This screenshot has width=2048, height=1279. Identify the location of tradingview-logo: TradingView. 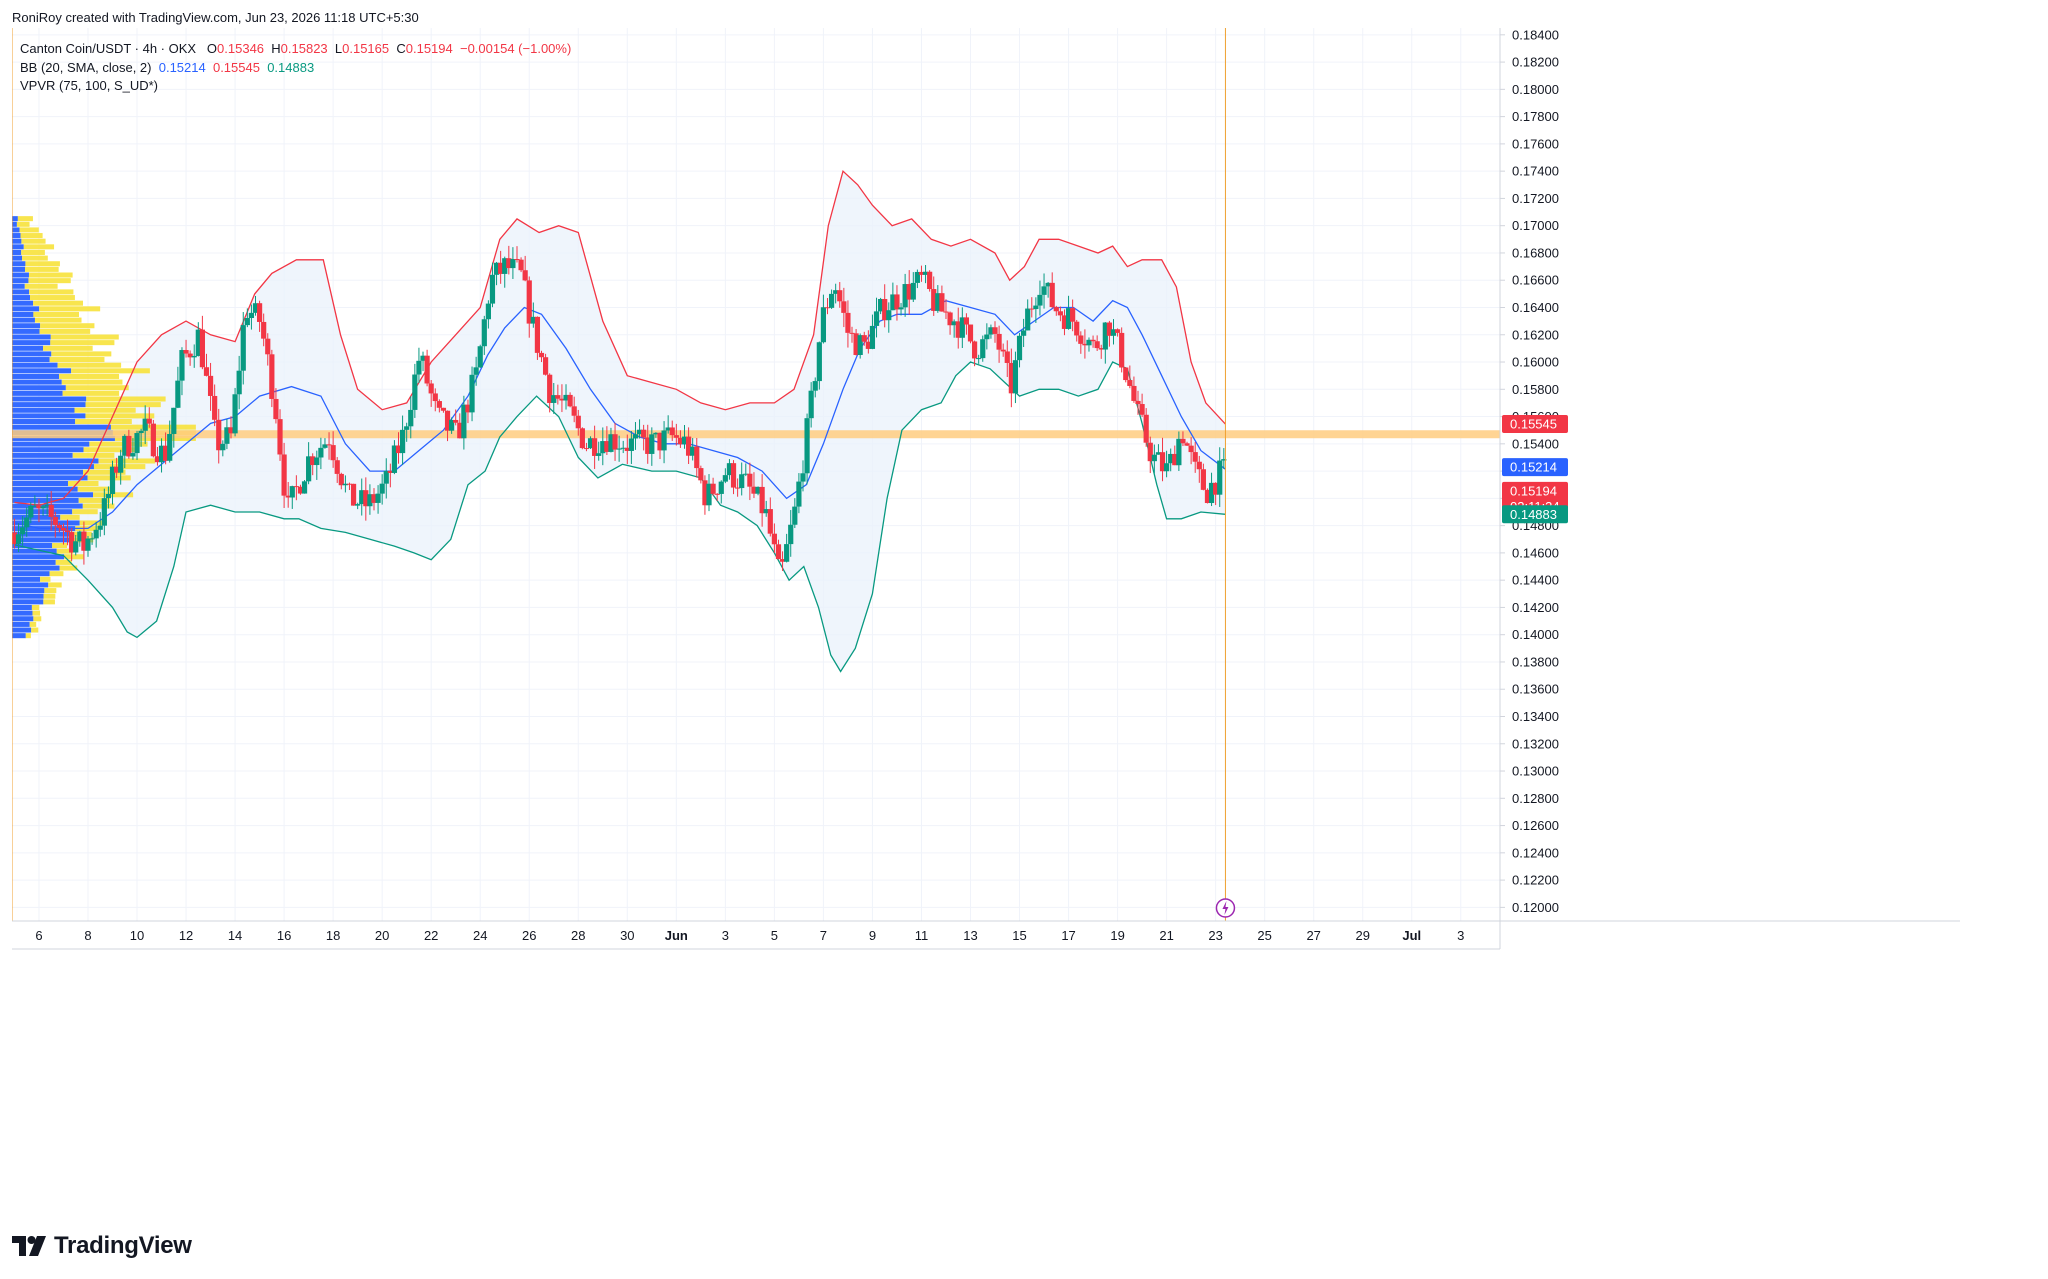
(102, 1246).